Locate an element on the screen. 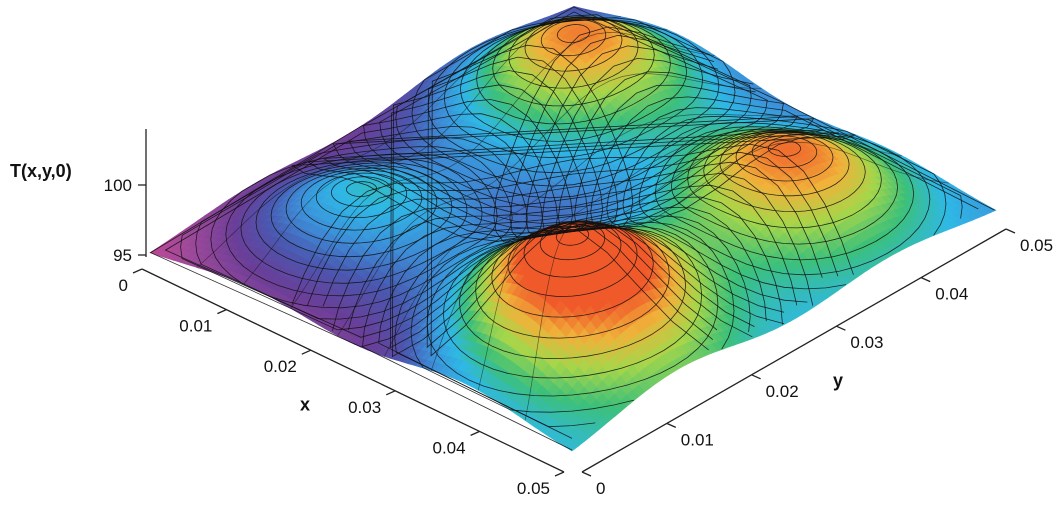 The width and height of the screenshot is (1058, 516). x-tick-label: 0.05 is located at coordinates (533, 488).